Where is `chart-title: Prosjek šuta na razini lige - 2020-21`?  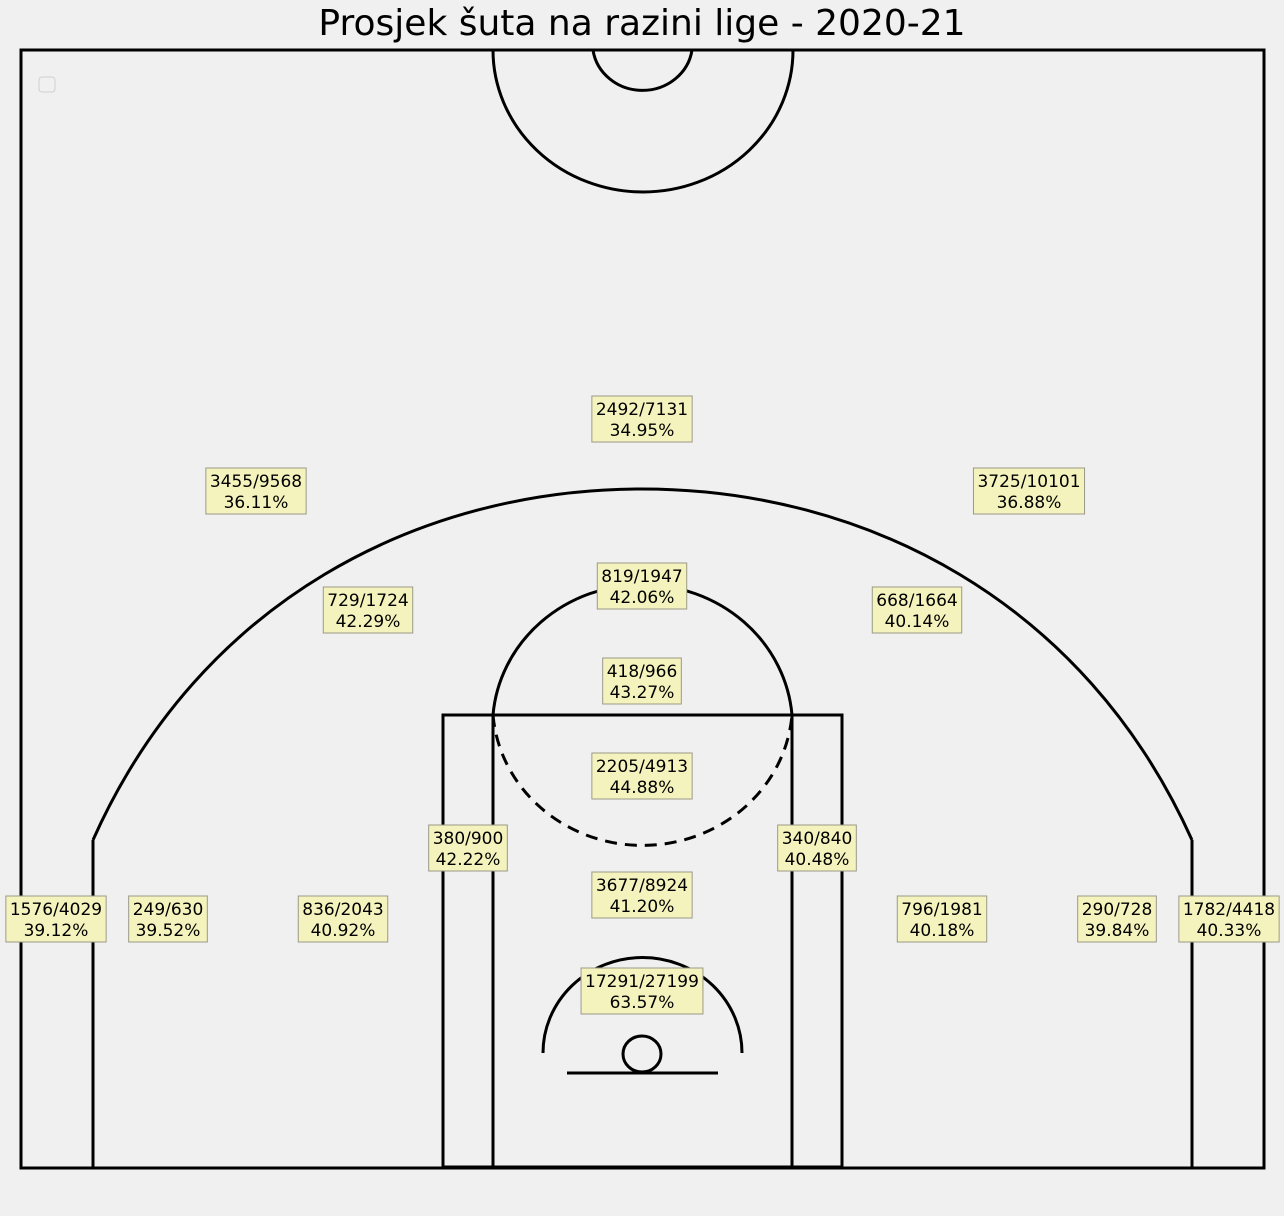
chart-title: Prosjek šuta na razini lige - 2020-21 is located at coordinates (642, 23).